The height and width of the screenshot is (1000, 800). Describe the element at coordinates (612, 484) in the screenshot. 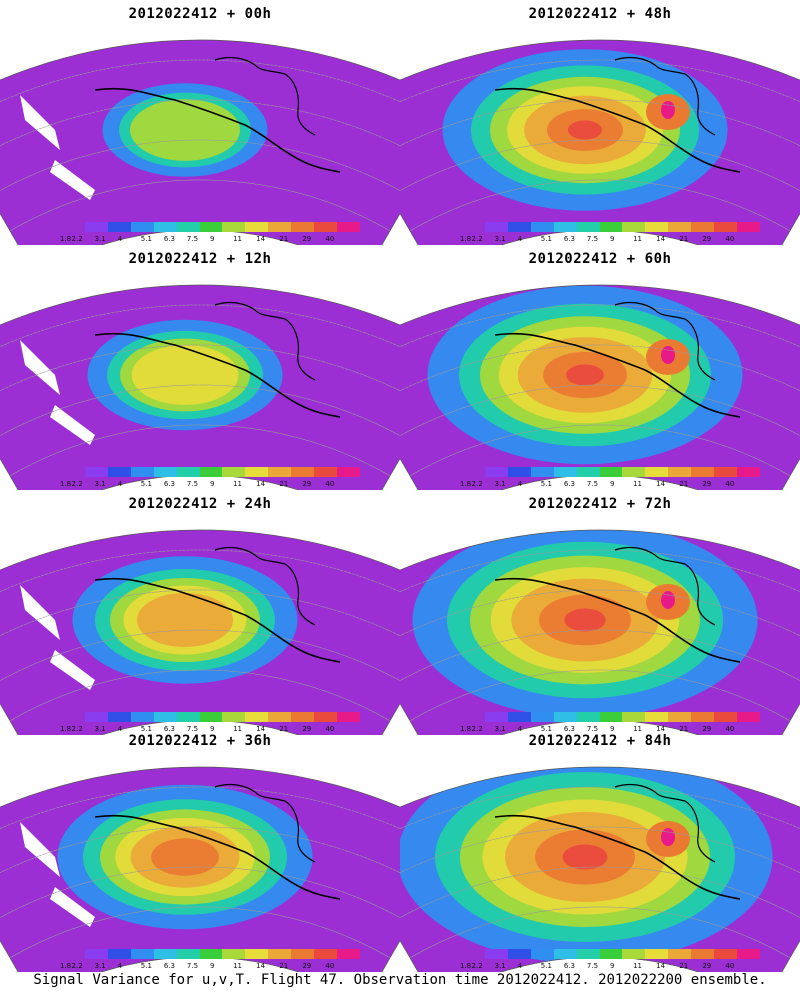

I see `colorbar-label: 9` at that location.